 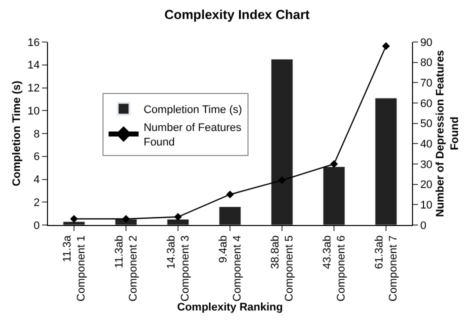 What do you see at coordinates (37, 202) in the screenshot?
I see `y-tick-label: 2` at bounding box center [37, 202].